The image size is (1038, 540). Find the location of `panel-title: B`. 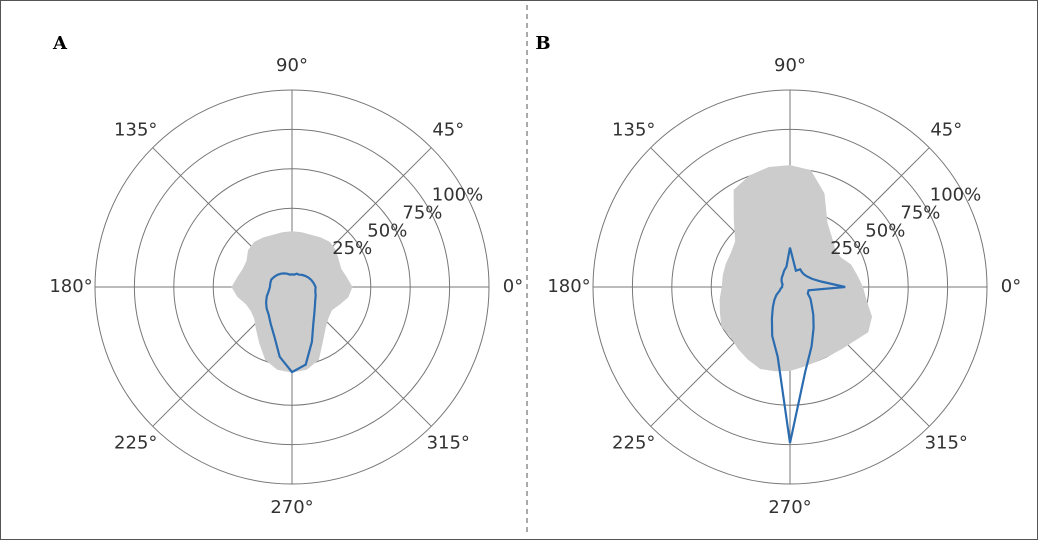

panel-title: B is located at coordinates (542, 43).